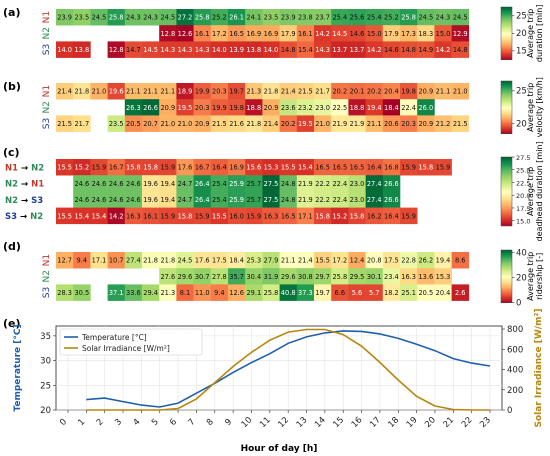  What do you see at coordinates (18, 367) in the screenshot?
I see `y-axis-label-left: Temperature [°C]` at bounding box center [18, 367].